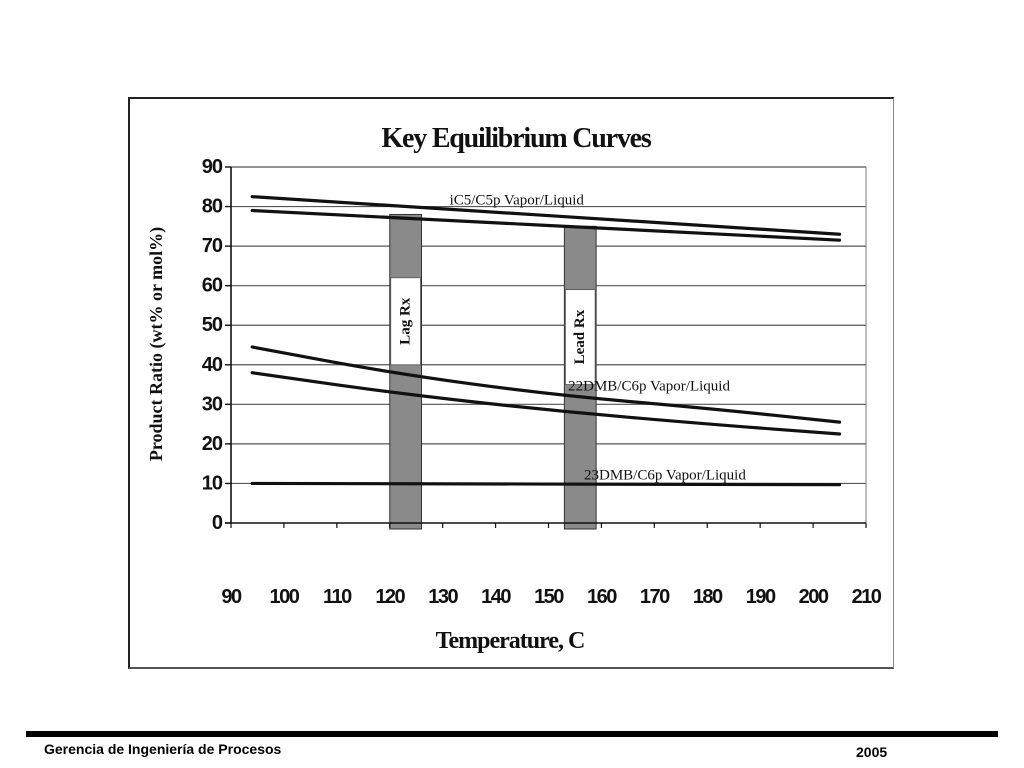  What do you see at coordinates (496, 597) in the screenshot?
I see `x-tick-label-140: 140` at bounding box center [496, 597].